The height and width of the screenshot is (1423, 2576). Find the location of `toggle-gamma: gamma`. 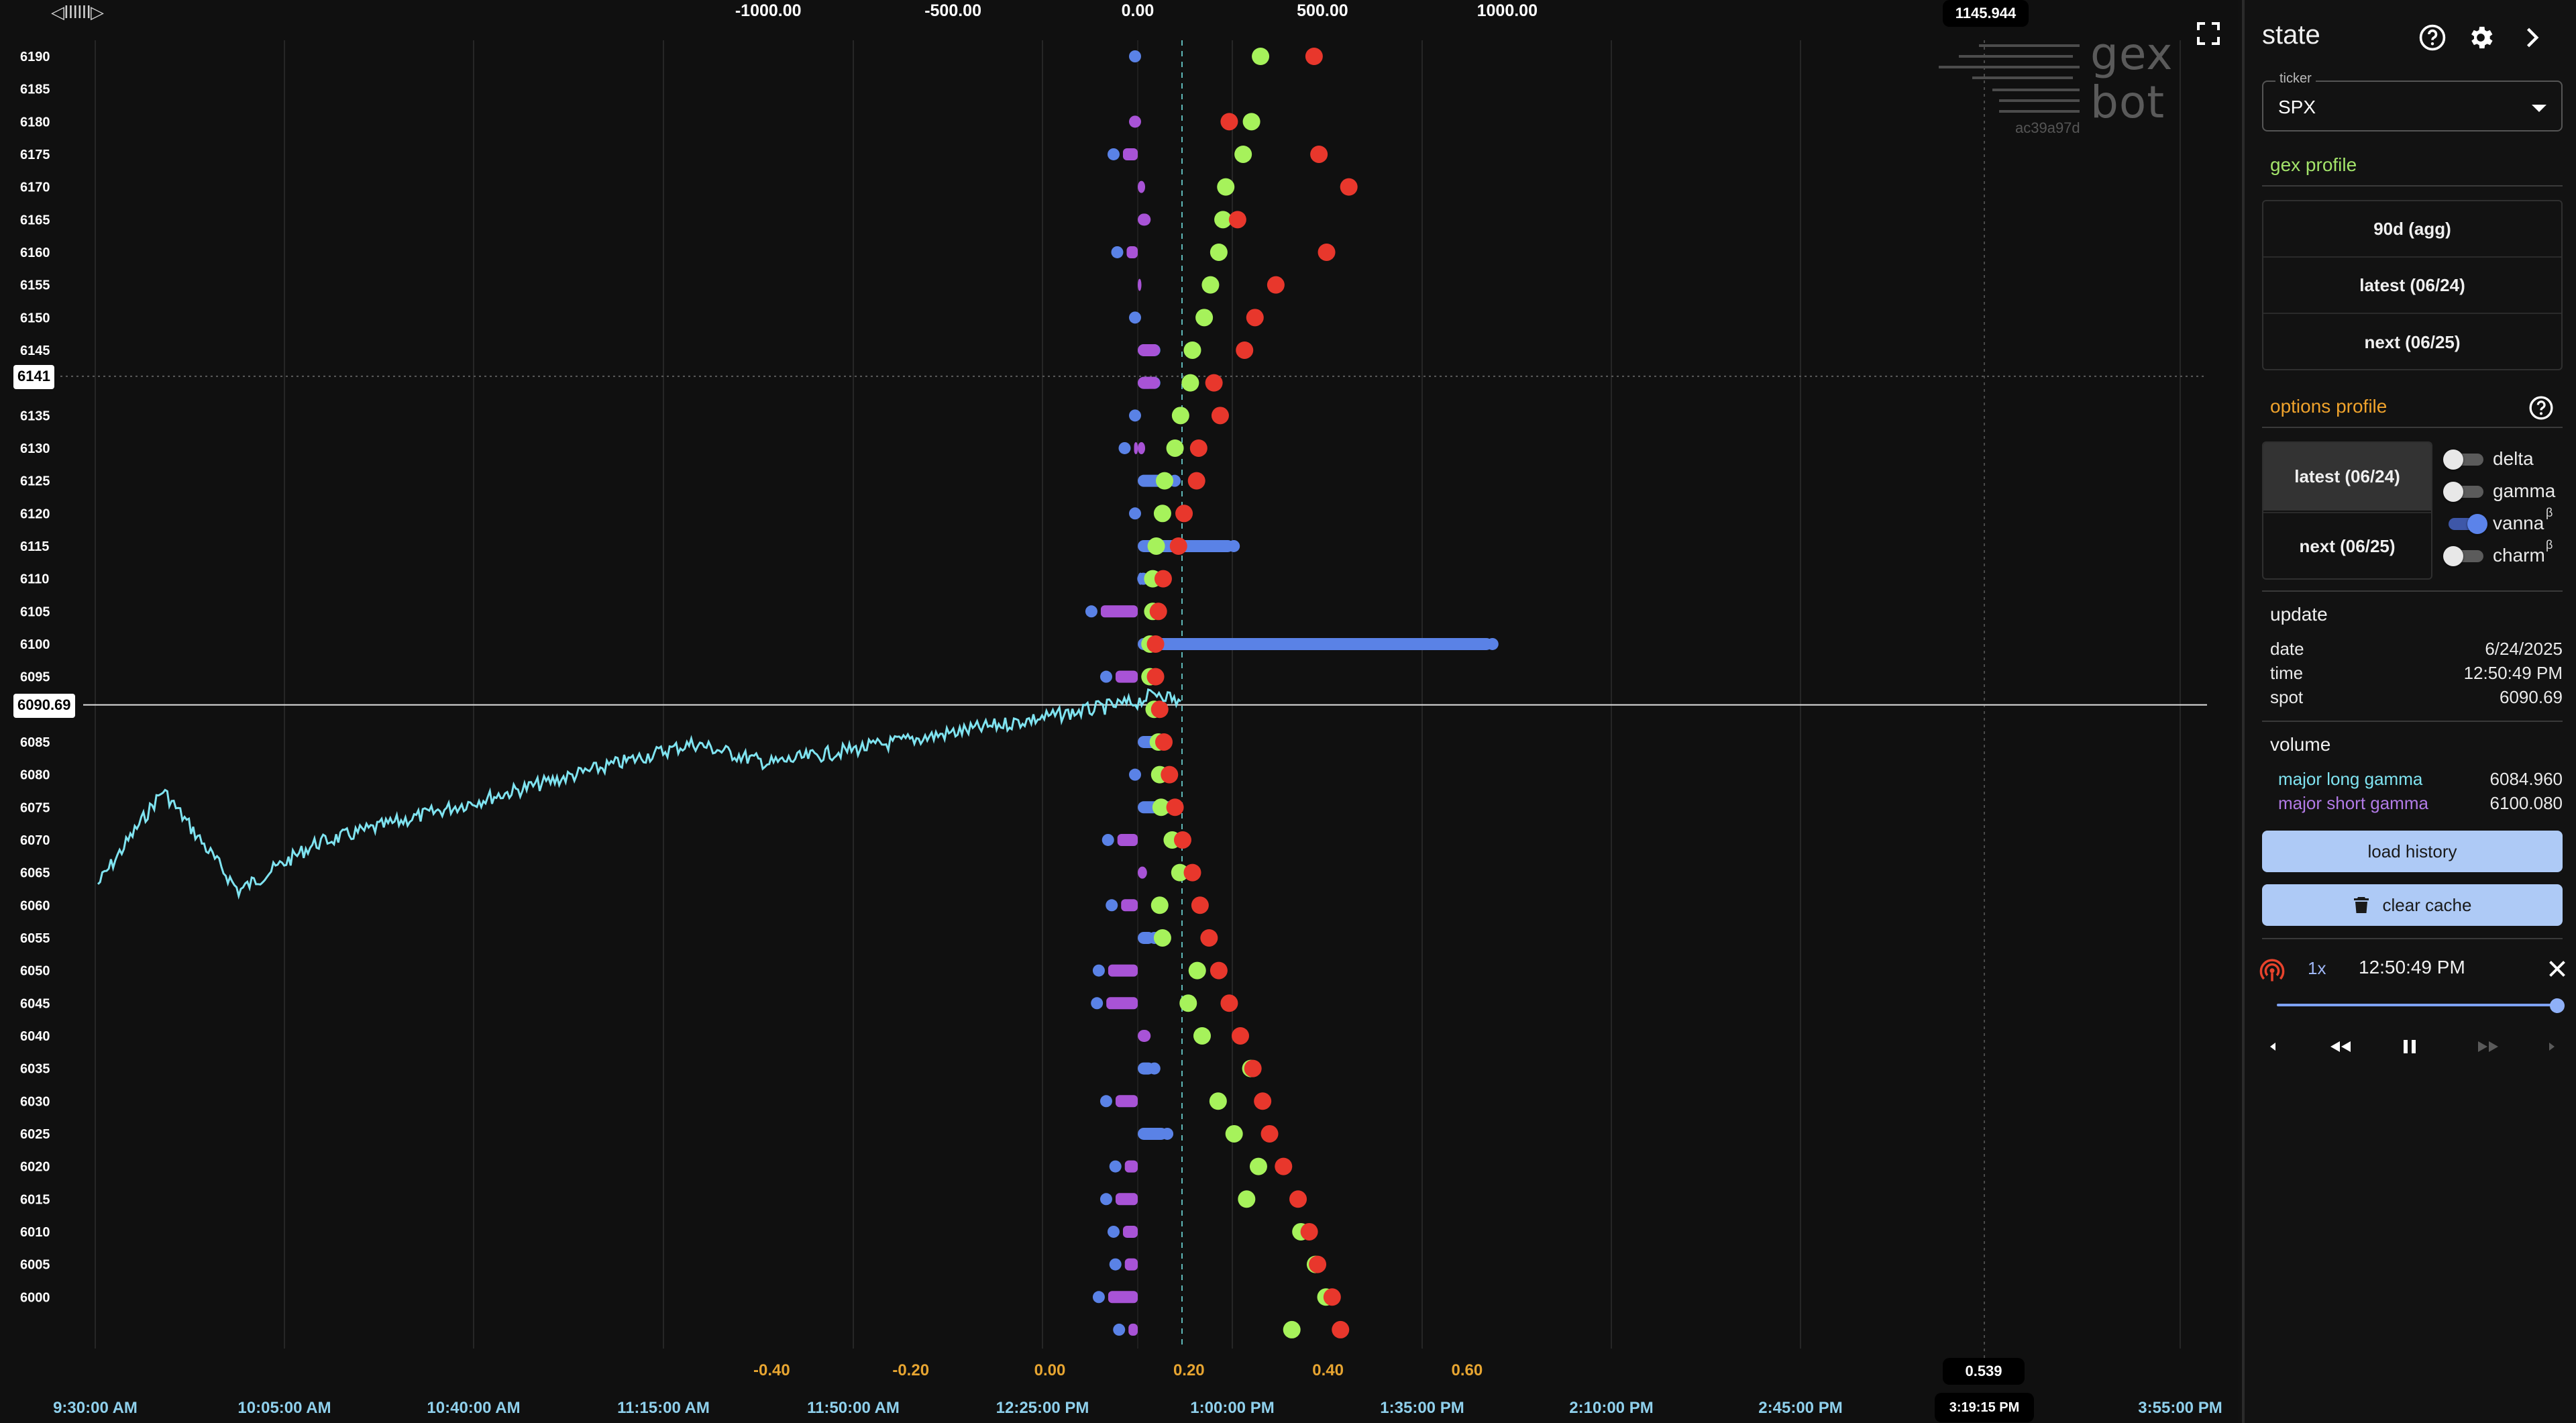

toggle-gamma: gamma is located at coordinates (2507, 491).